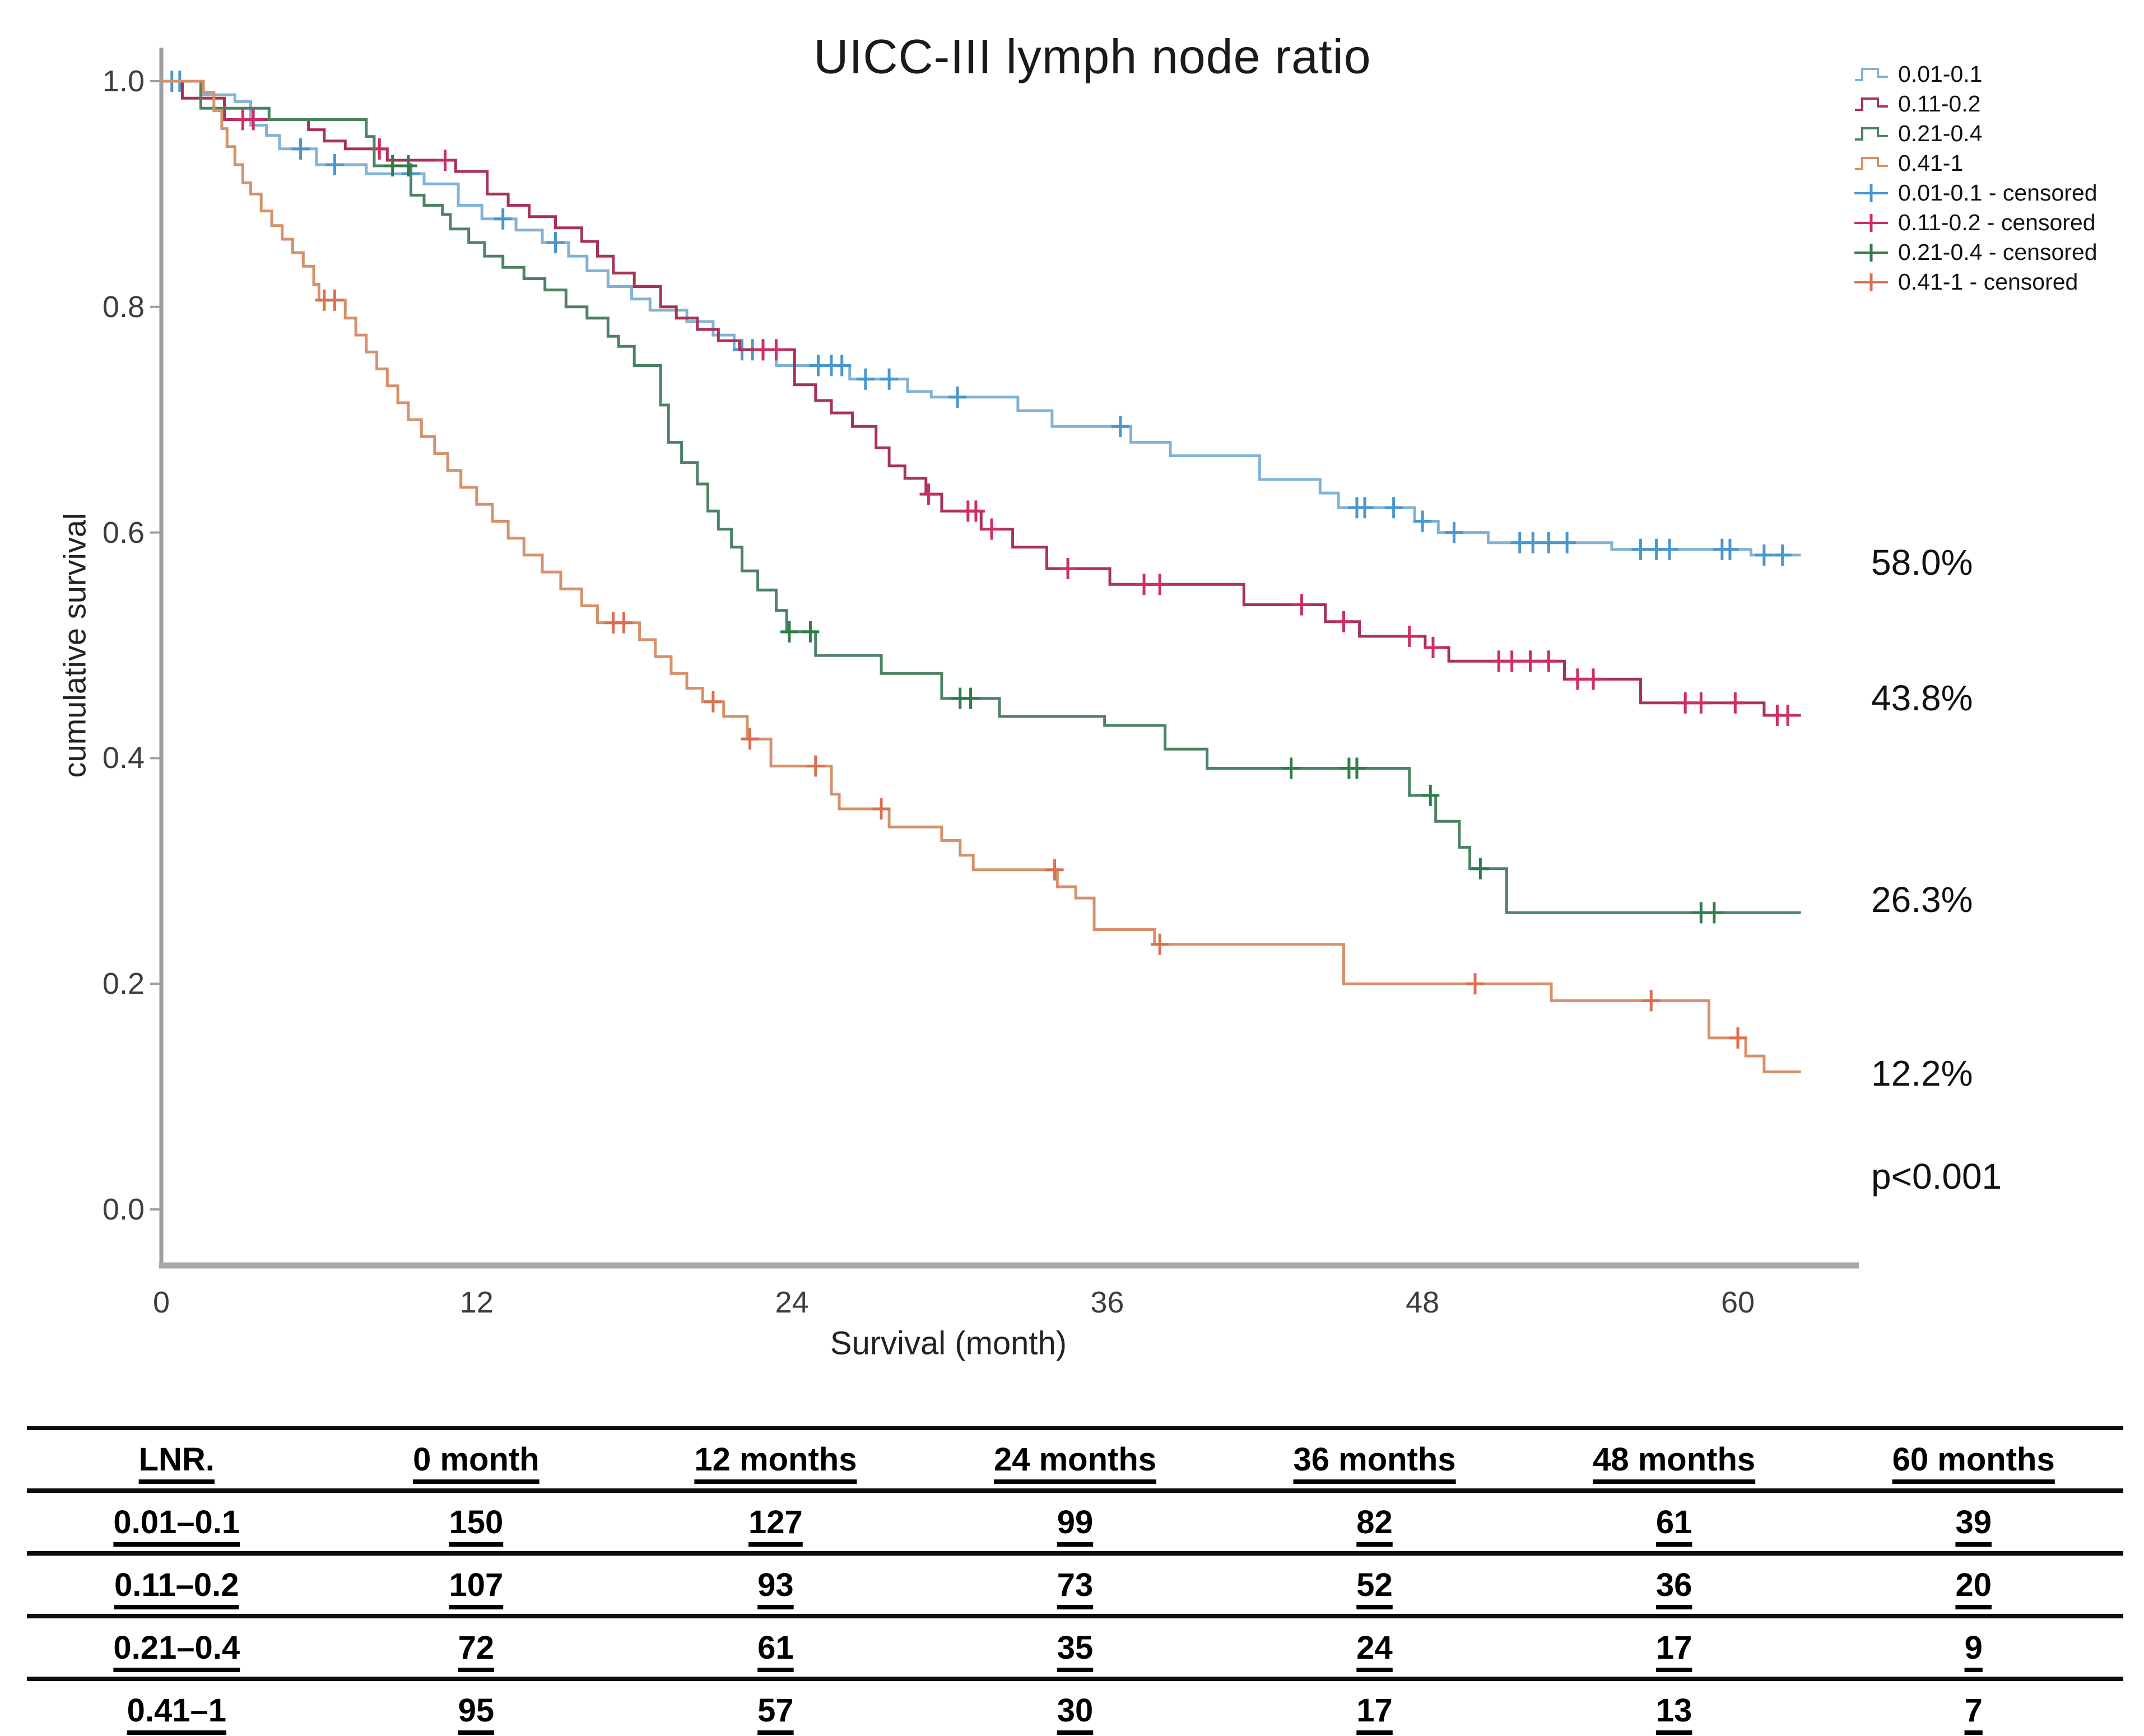 This screenshot has height=1736, width=2144. What do you see at coordinates (1975, 252) in the screenshot?
I see `legend-item-0.21-0.4-censored: 0.21-0.4 - censored` at bounding box center [1975, 252].